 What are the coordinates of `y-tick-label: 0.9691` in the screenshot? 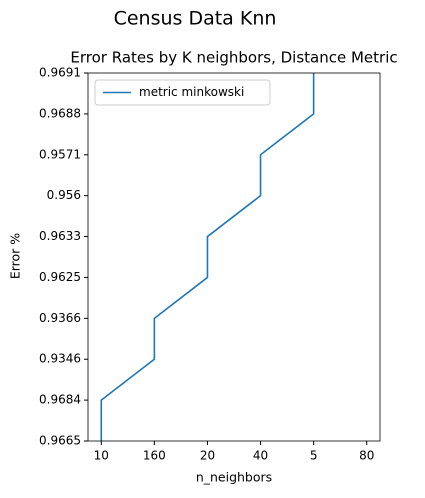 It's located at (60, 73).